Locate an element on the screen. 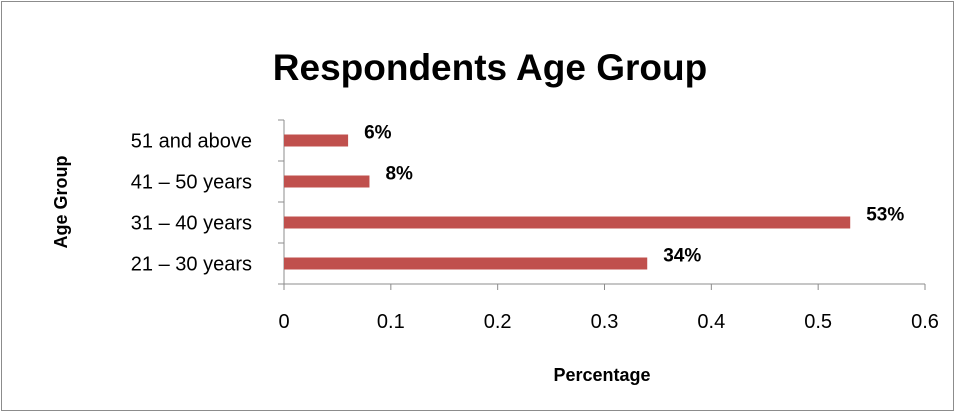  x-tick-label: 0.2 is located at coordinates (498, 322).